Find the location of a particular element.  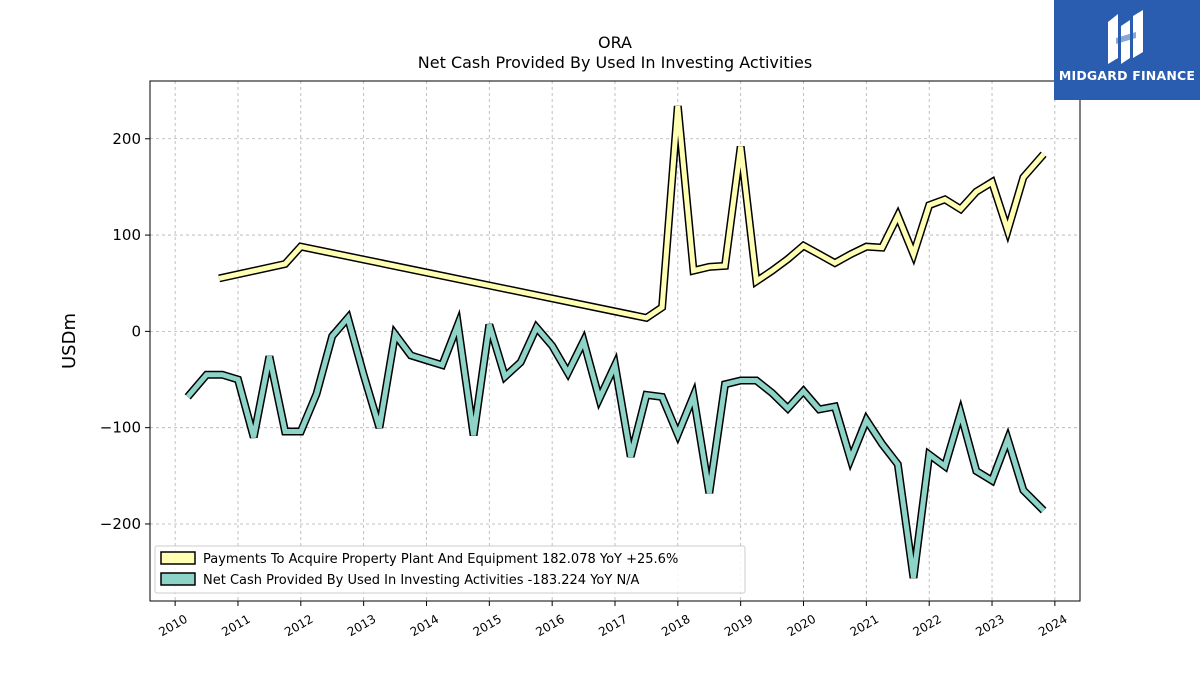

x-tick-label: 2020 is located at coordinates (801, 625).